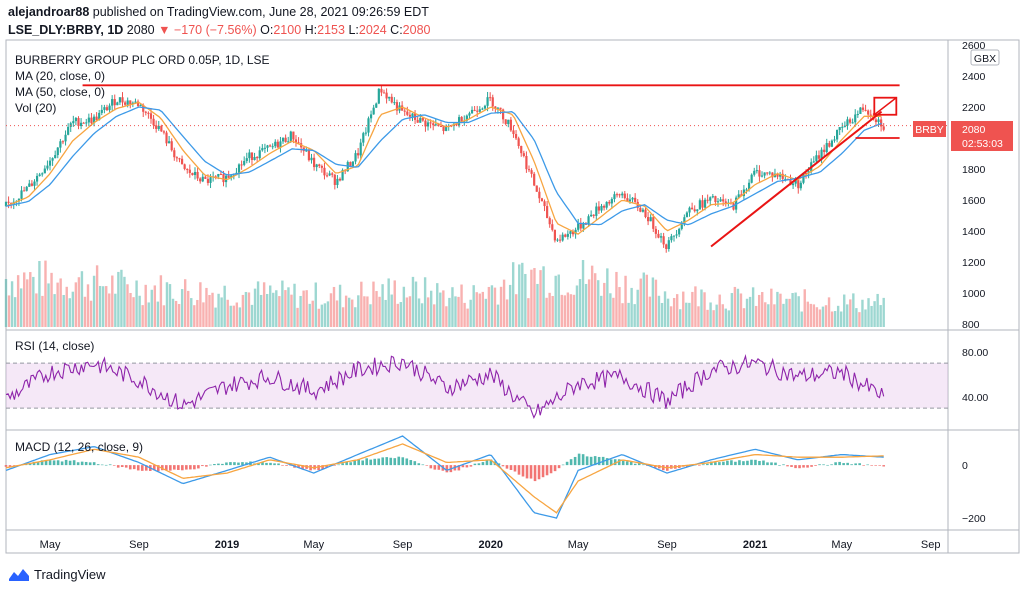  What do you see at coordinates (982, 144) in the screenshot?
I see `price-tag-time: 02:53:03` at bounding box center [982, 144].